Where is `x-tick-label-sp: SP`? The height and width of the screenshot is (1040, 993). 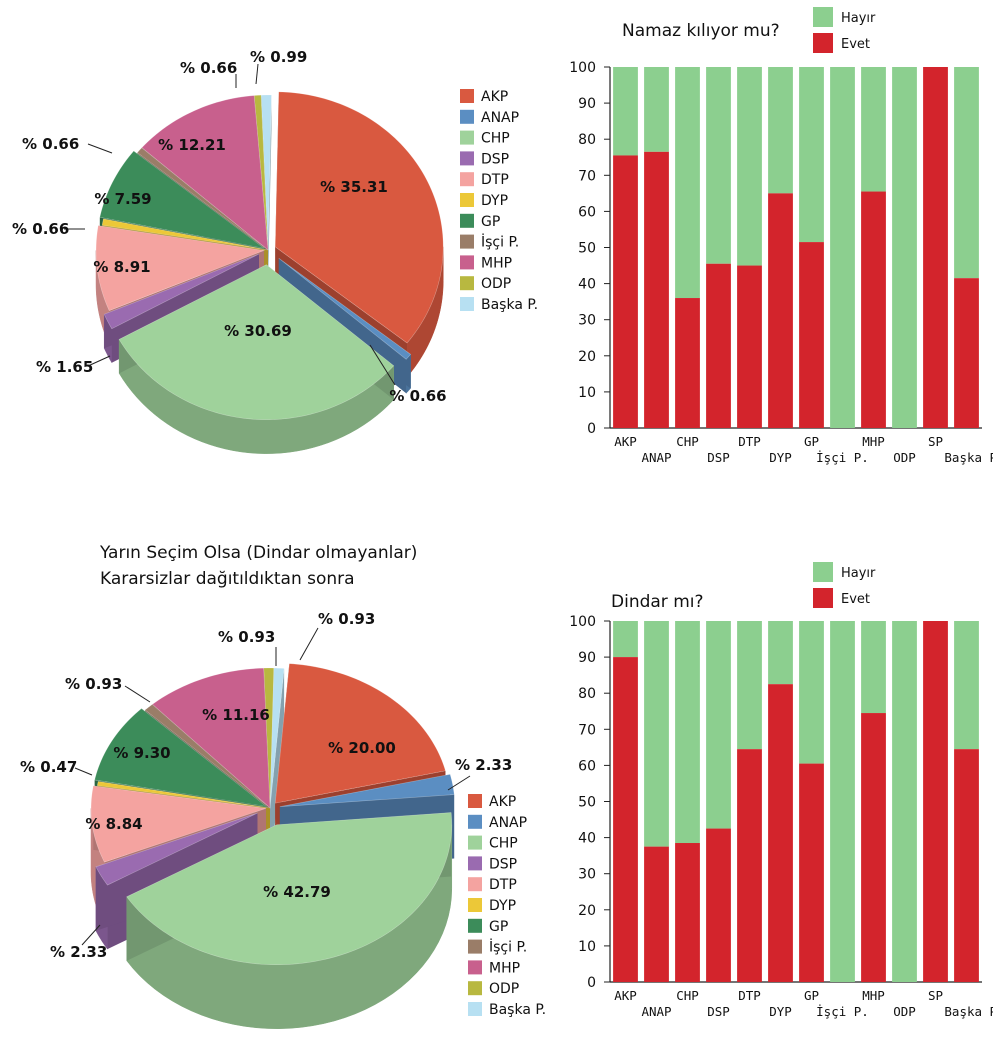
x-tick-label-sp: SP is located at coordinates (935, 995).